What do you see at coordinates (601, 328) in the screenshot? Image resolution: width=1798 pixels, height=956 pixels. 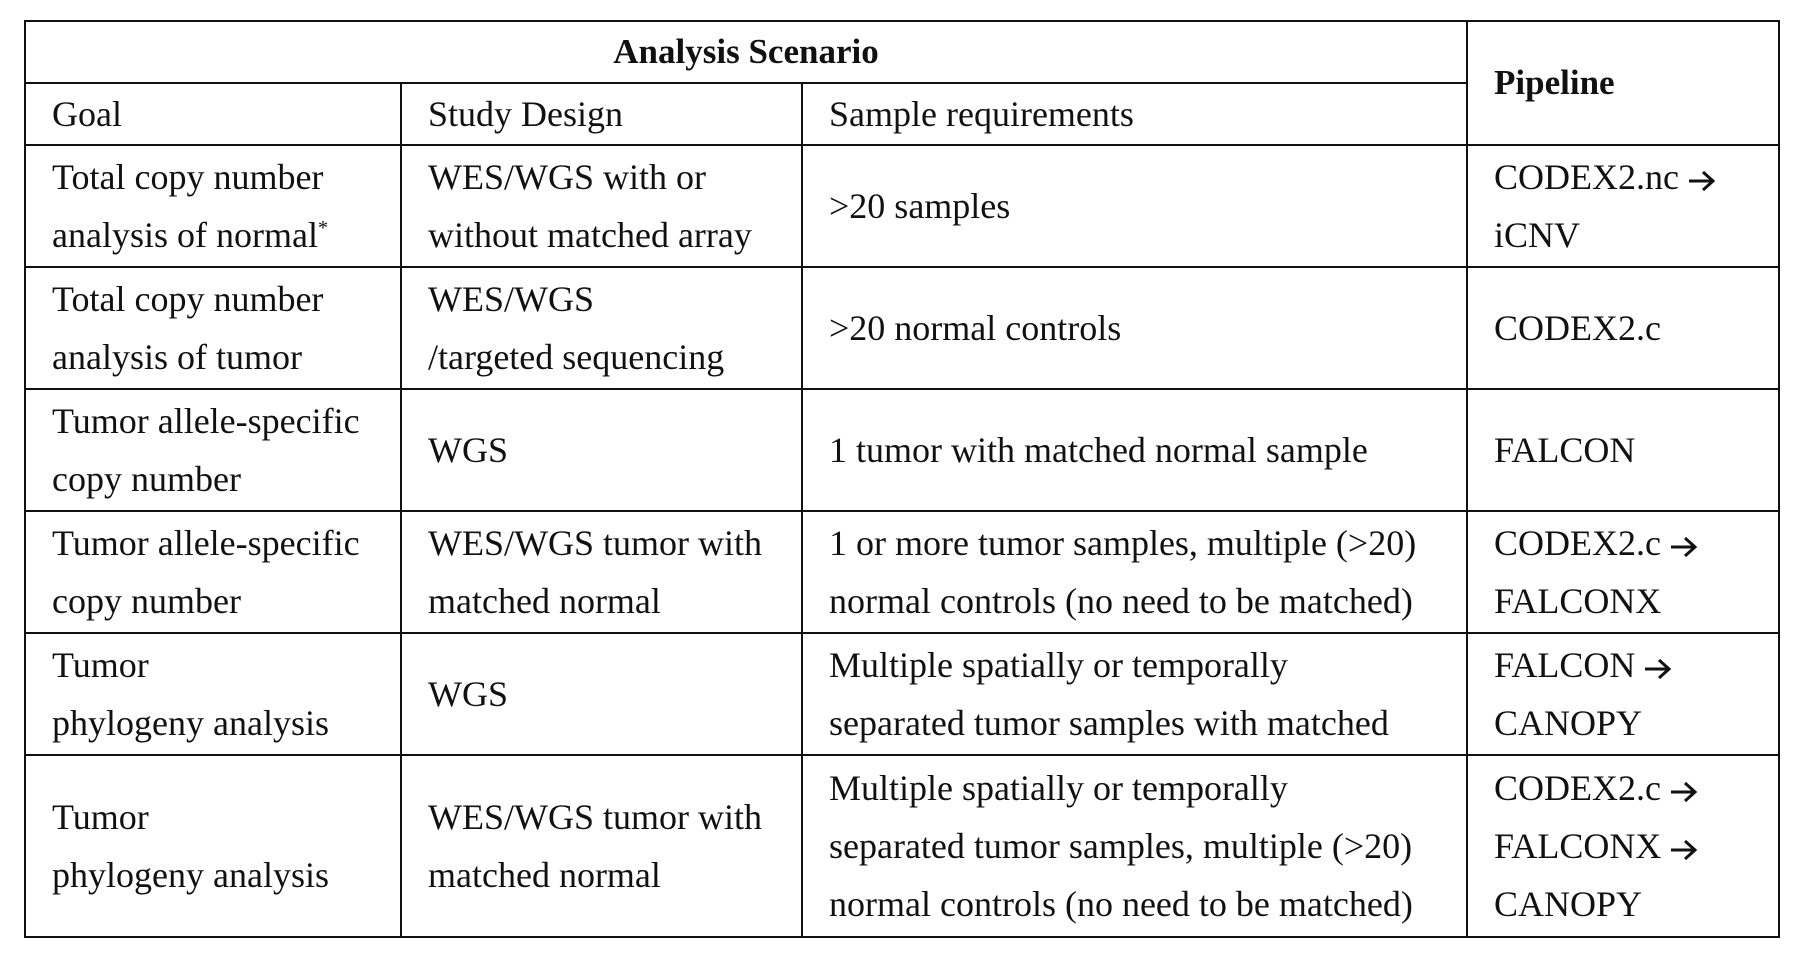 I see `study-design-cell: WES/WGS /targeted sequencing` at bounding box center [601, 328].